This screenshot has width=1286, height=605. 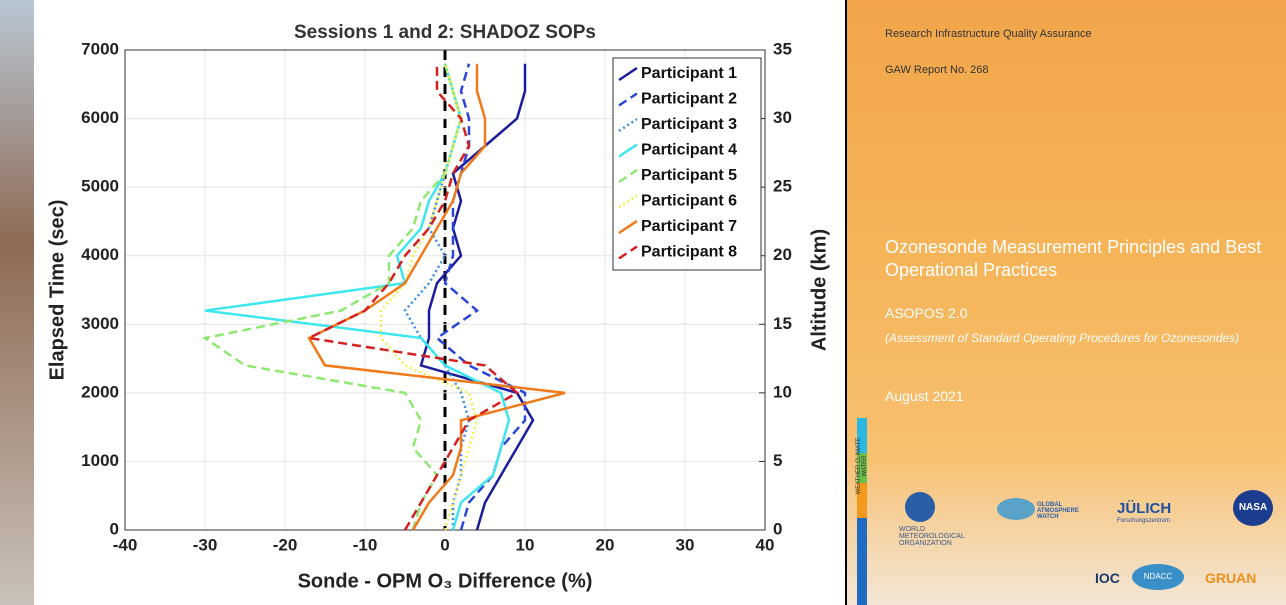 I want to click on legend-box, so click(x=687, y=164).